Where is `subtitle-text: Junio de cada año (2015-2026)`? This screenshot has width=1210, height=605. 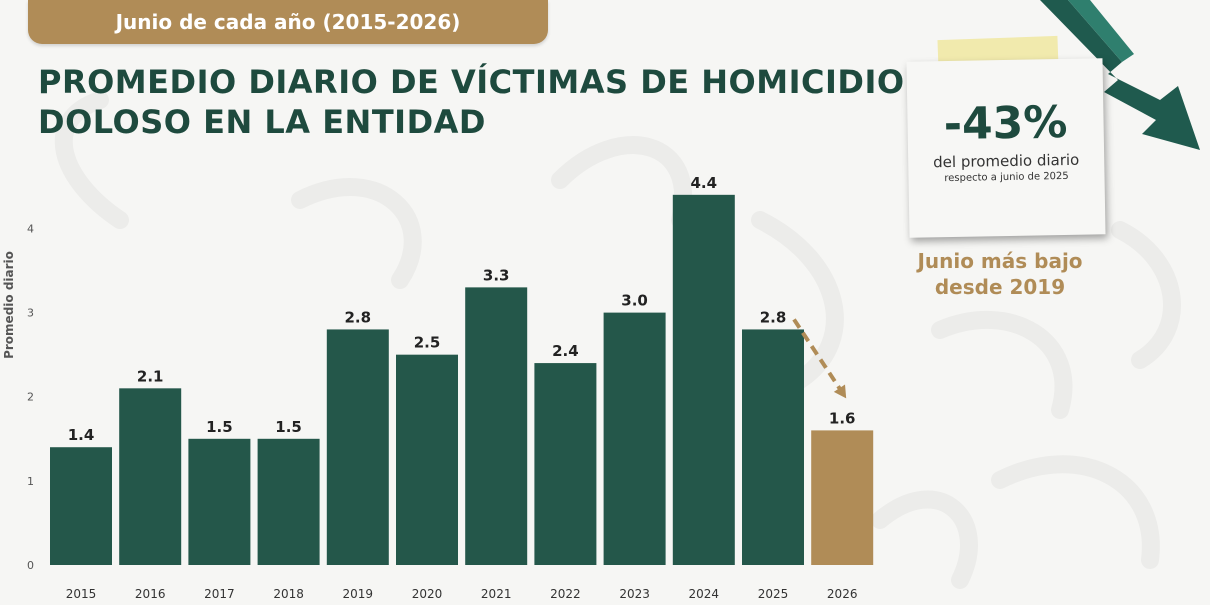
subtitle-text: Junio de cada año (2015-2026) is located at coordinates (288, 22).